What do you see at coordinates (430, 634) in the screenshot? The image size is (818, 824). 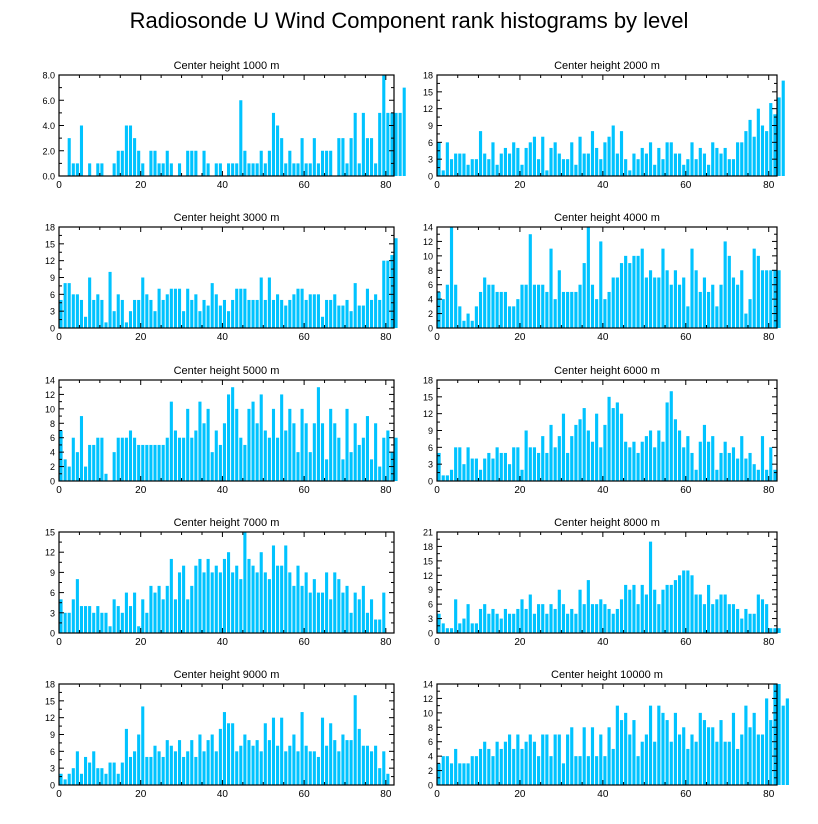 I see `y-tick-label: 0` at bounding box center [430, 634].